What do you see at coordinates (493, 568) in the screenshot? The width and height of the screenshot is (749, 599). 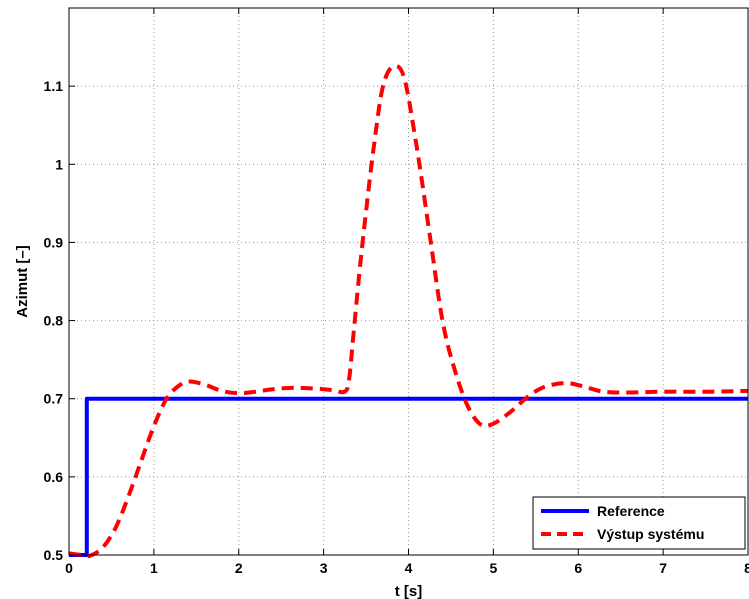 I see `x-tick-label: 5` at bounding box center [493, 568].